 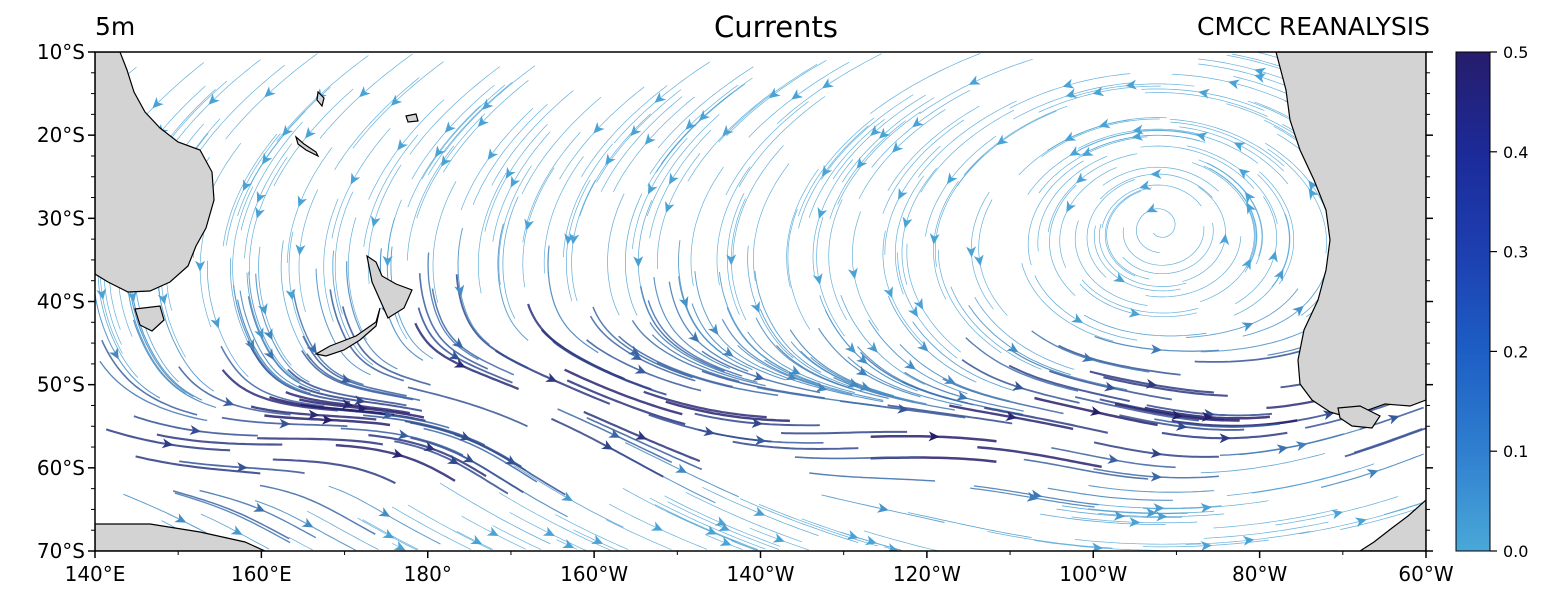 What do you see at coordinates (927, 574) in the screenshot?
I see `lon-tick-label: 120°W` at bounding box center [927, 574].